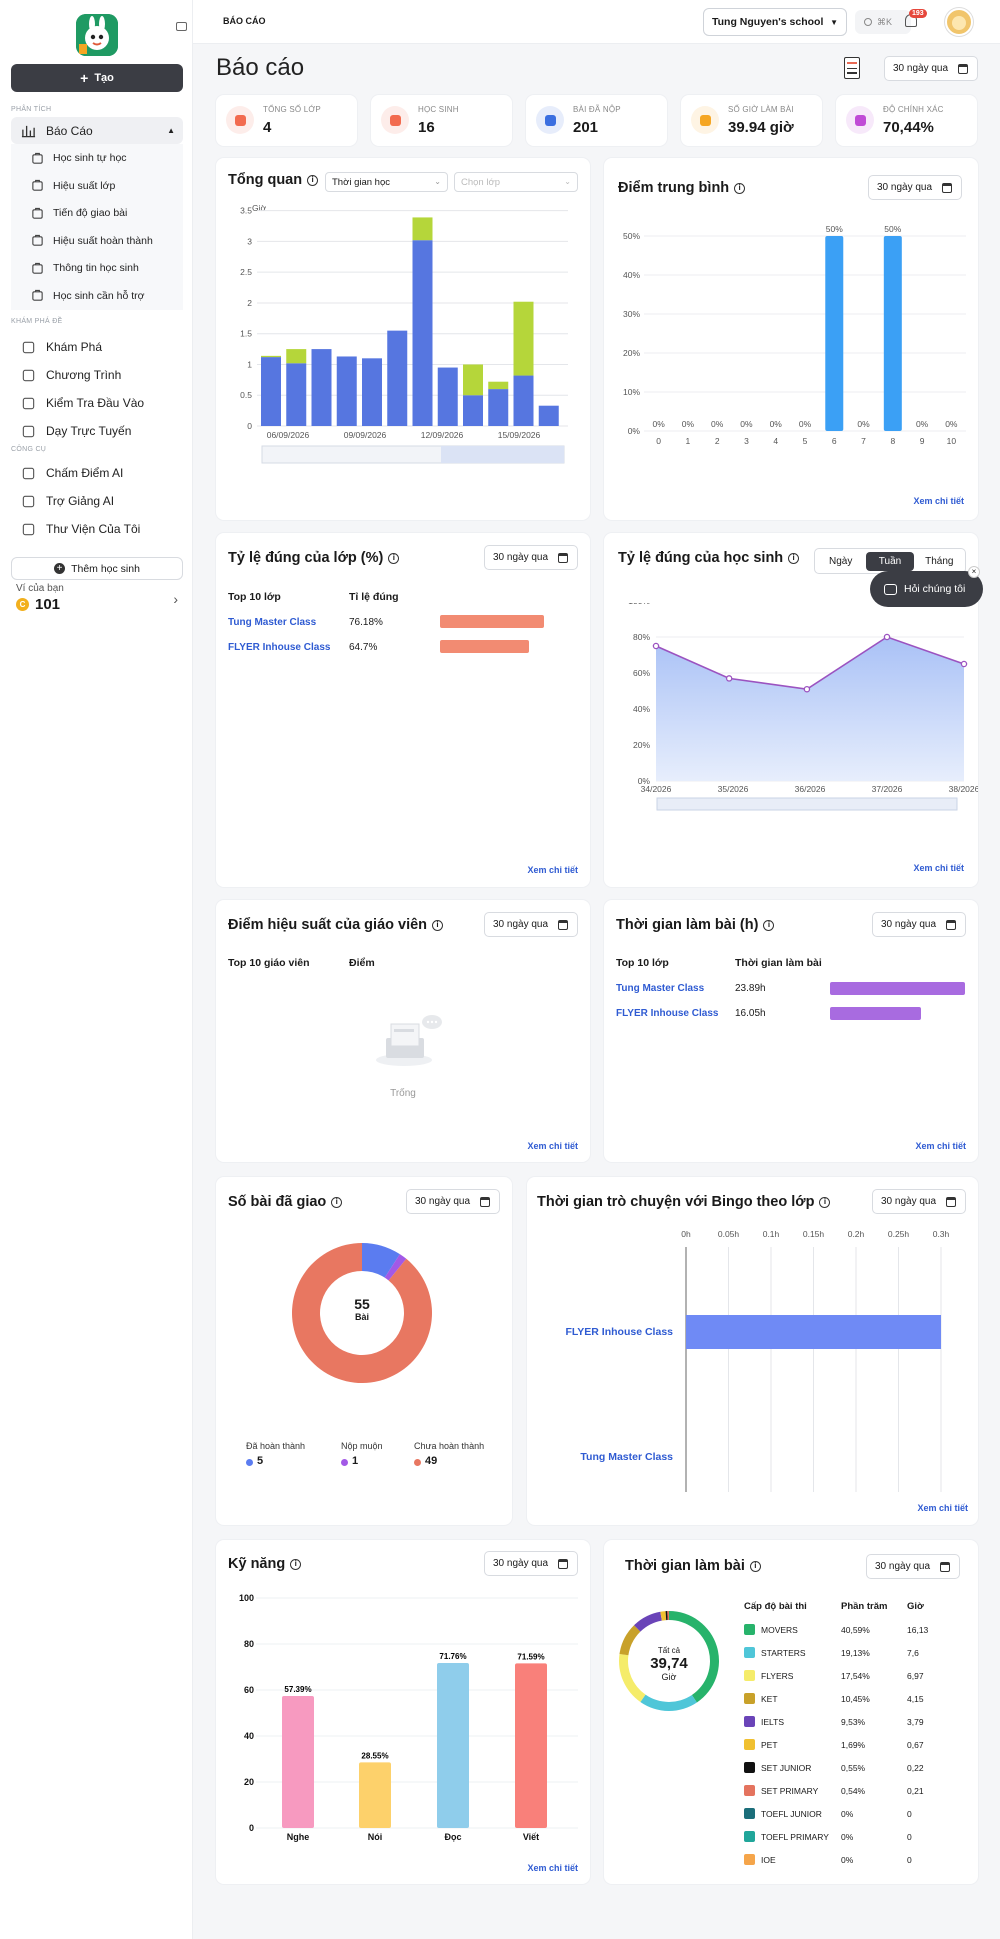  I want to click on class-filter-select: Chọn lớp ⌄, so click(516, 182).